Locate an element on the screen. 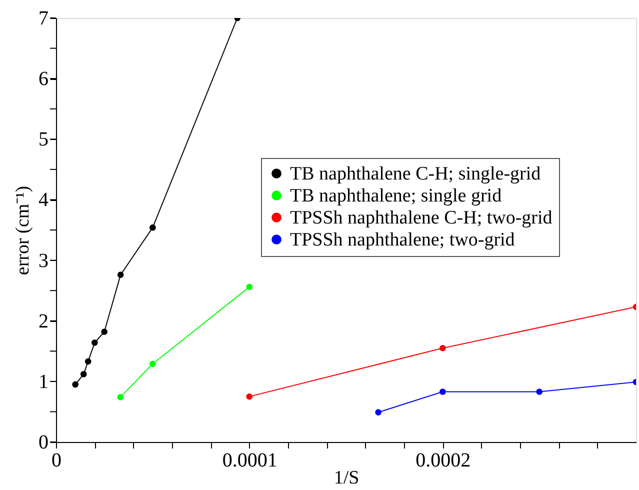  y-tick-label: 2 is located at coordinates (43, 321).